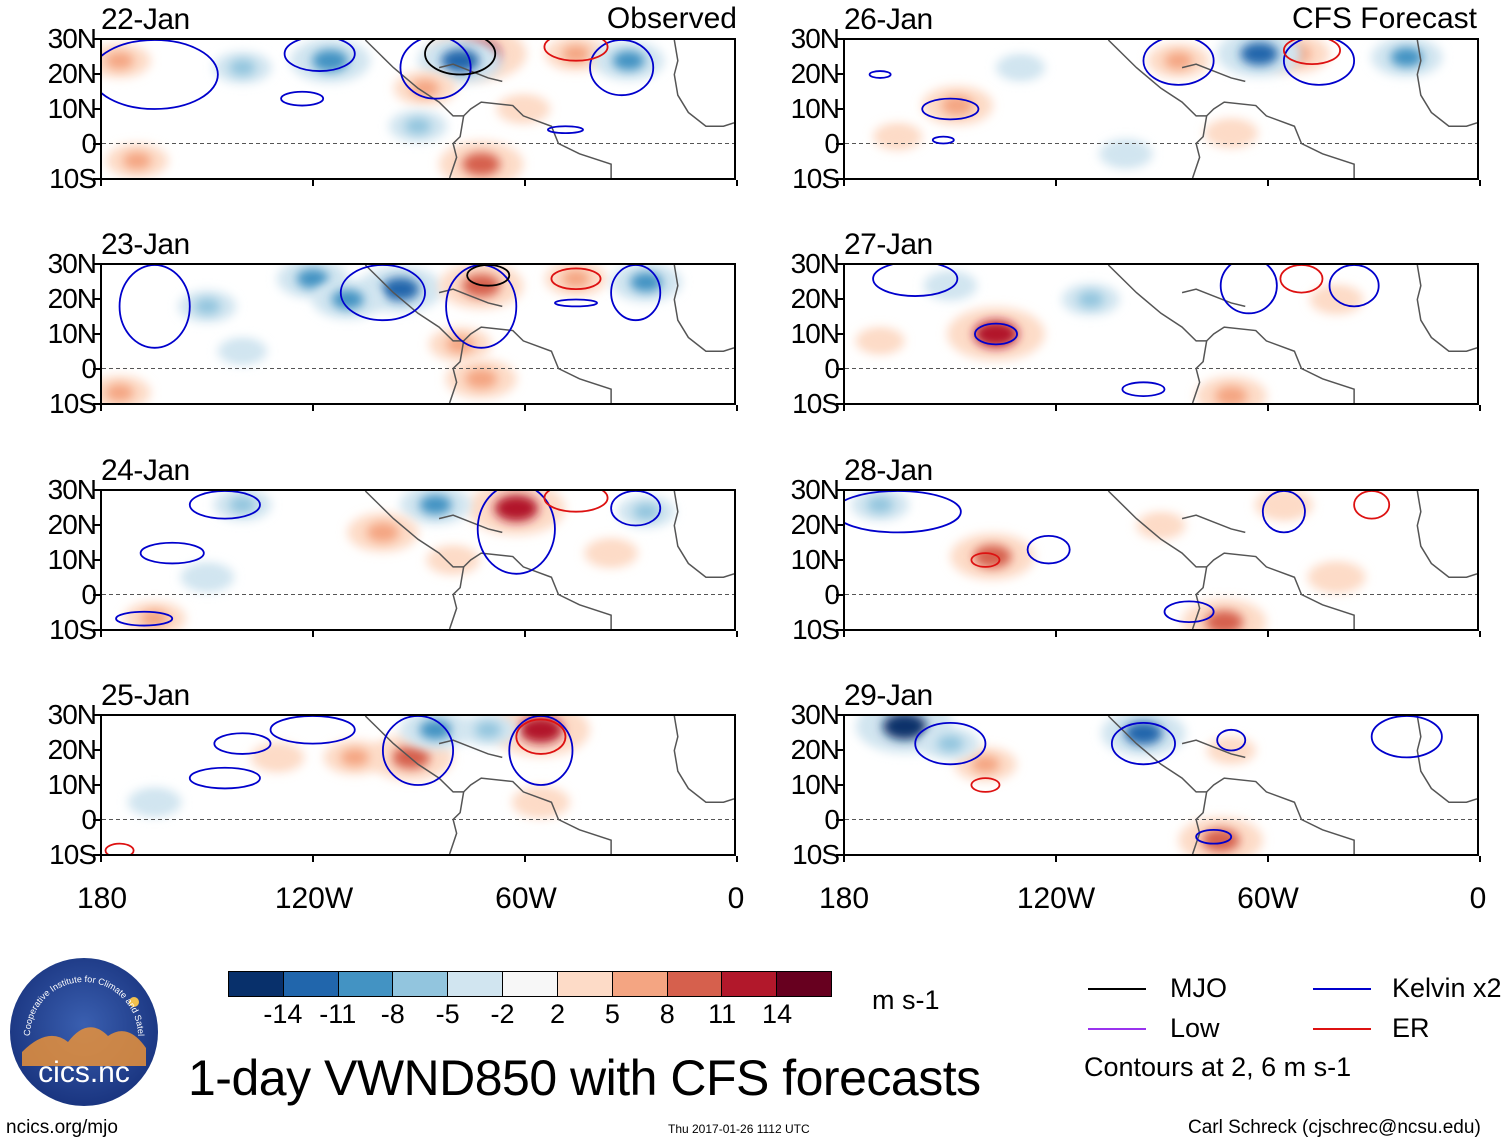 The width and height of the screenshot is (1510, 1142). What do you see at coordinates (145, 470) in the screenshot?
I see `panel-date-label: 24-Jan` at bounding box center [145, 470].